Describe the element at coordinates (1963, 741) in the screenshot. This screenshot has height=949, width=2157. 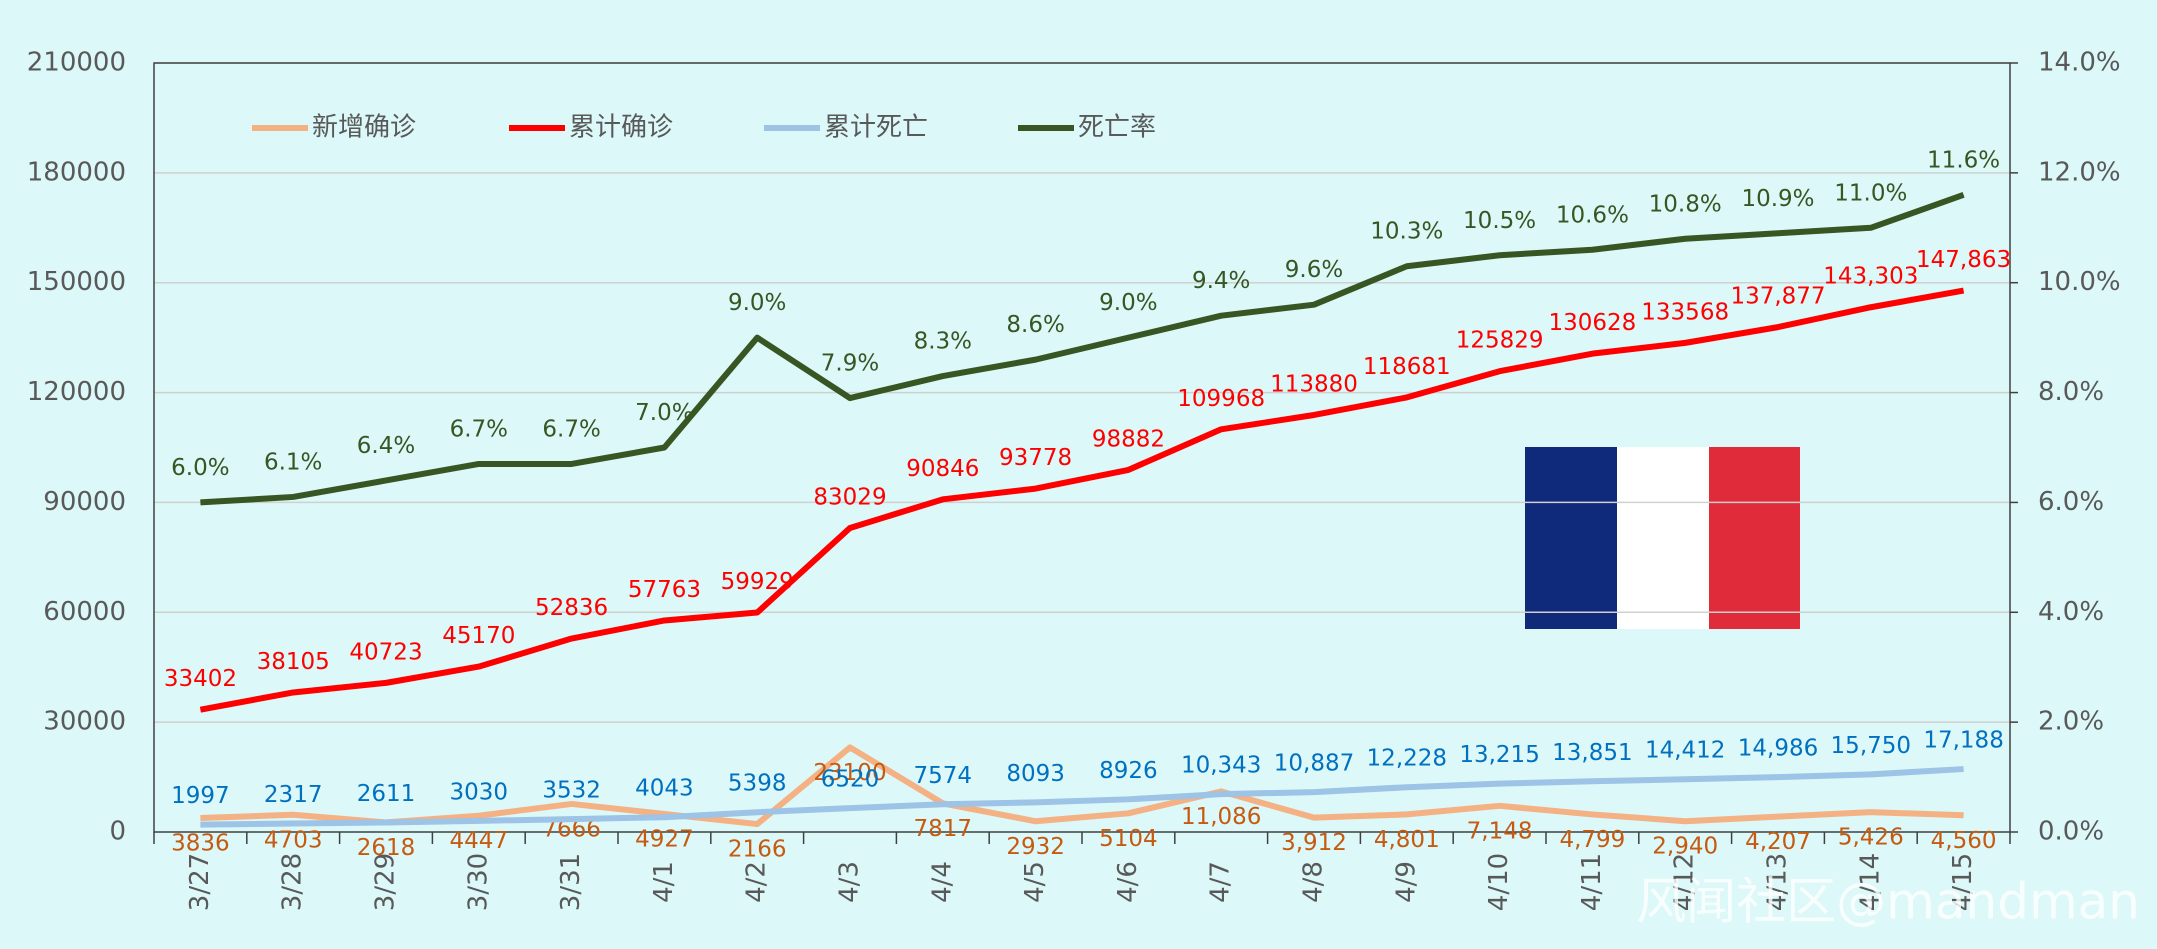
I see `data-label: 17,188` at that location.